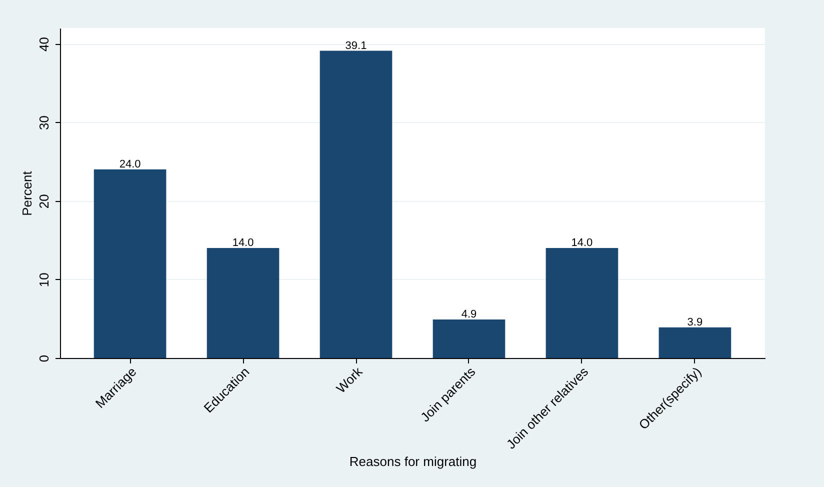 Image resolution: width=824 pixels, height=487 pixels. What do you see at coordinates (130, 164) in the screenshot?
I see `data-label: 24.0` at bounding box center [130, 164].